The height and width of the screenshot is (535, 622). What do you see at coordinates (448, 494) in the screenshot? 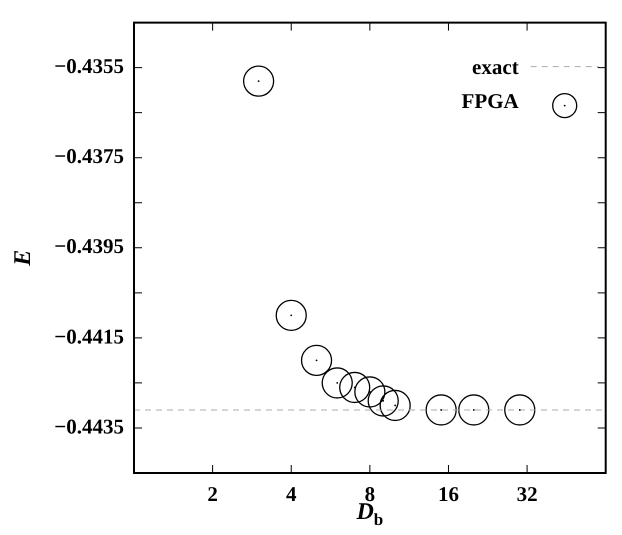
I see `x-tick-label: 16` at bounding box center [448, 494].